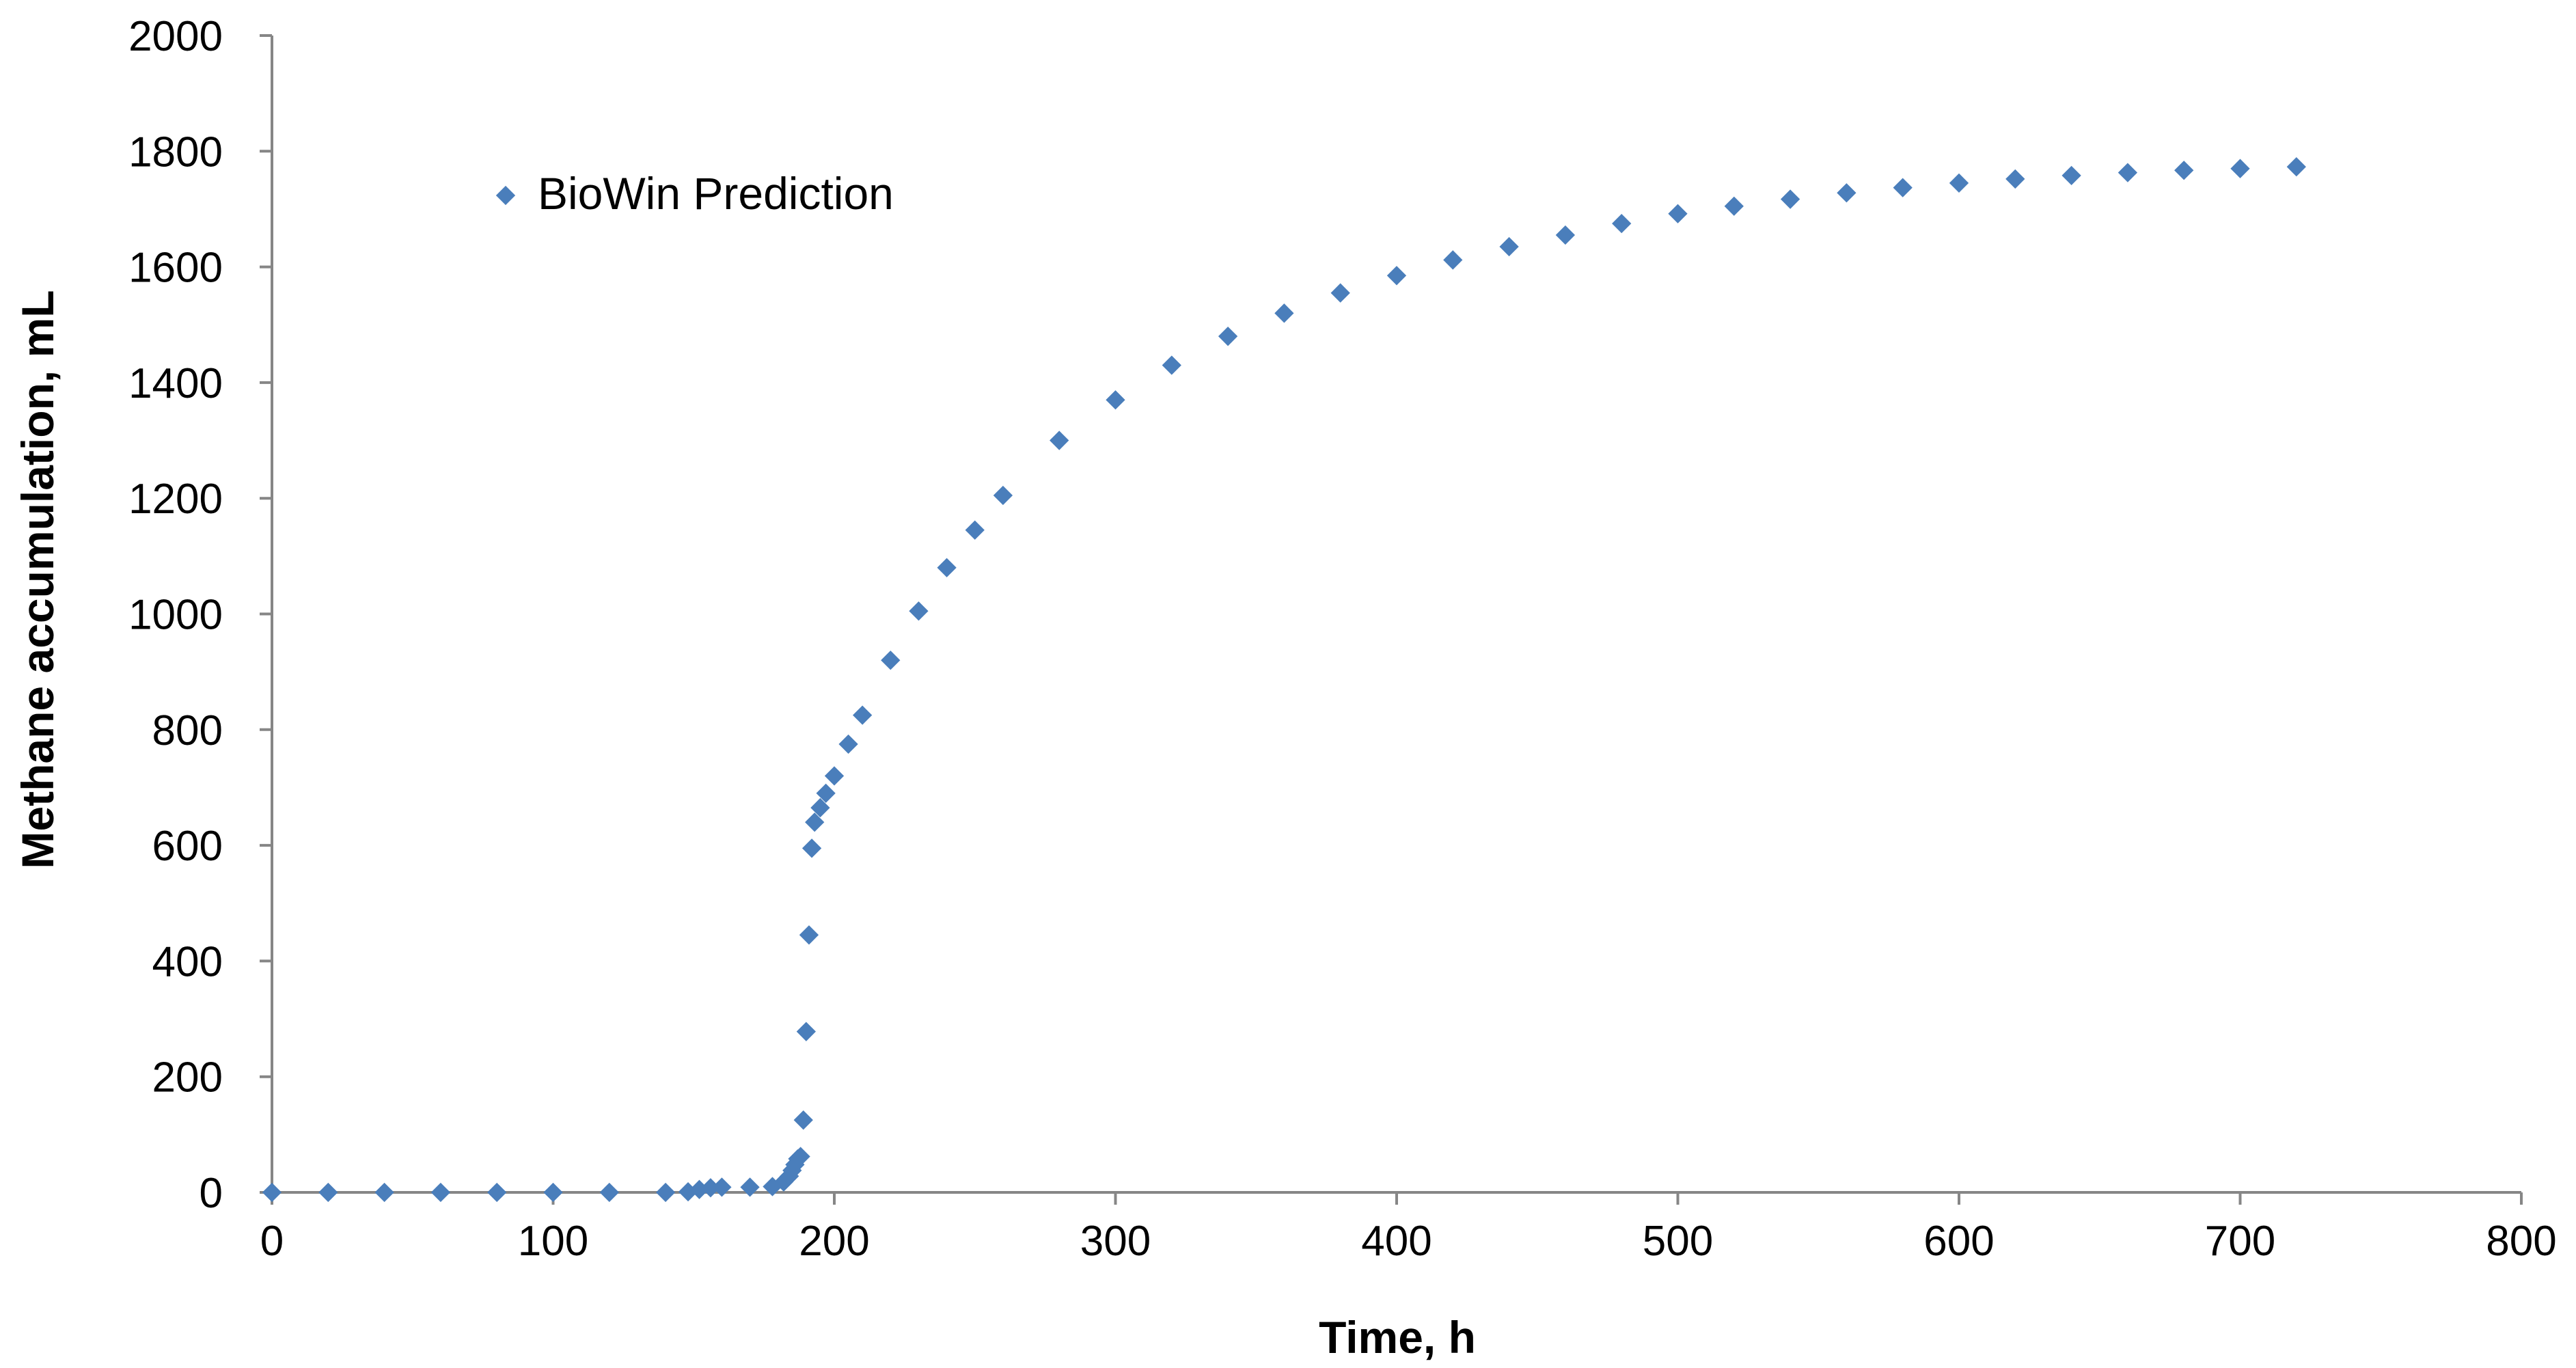  What do you see at coordinates (175, 615) in the screenshot?
I see `y-tick-label: 1000` at bounding box center [175, 615].